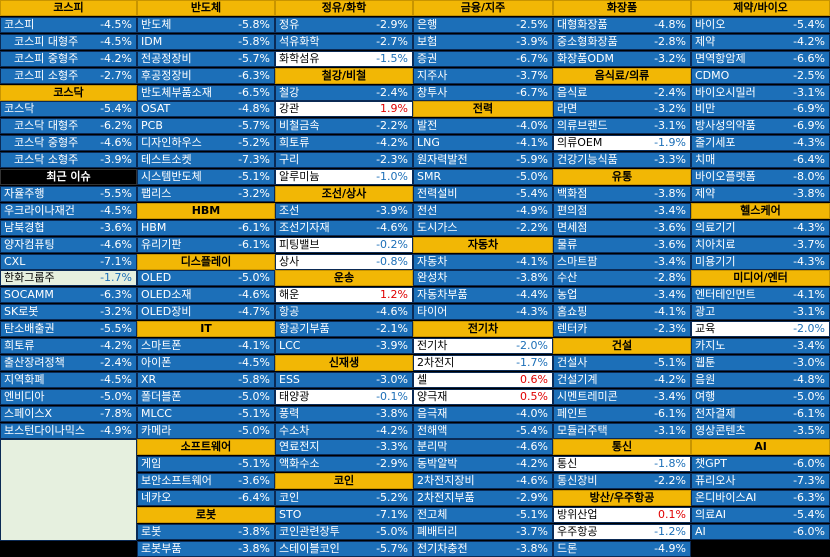 This screenshot has width=830, height=557. Describe the element at coordinates (68, 227) in the screenshot. I see `sector-row: 남북경협 -3.6%` at that location.